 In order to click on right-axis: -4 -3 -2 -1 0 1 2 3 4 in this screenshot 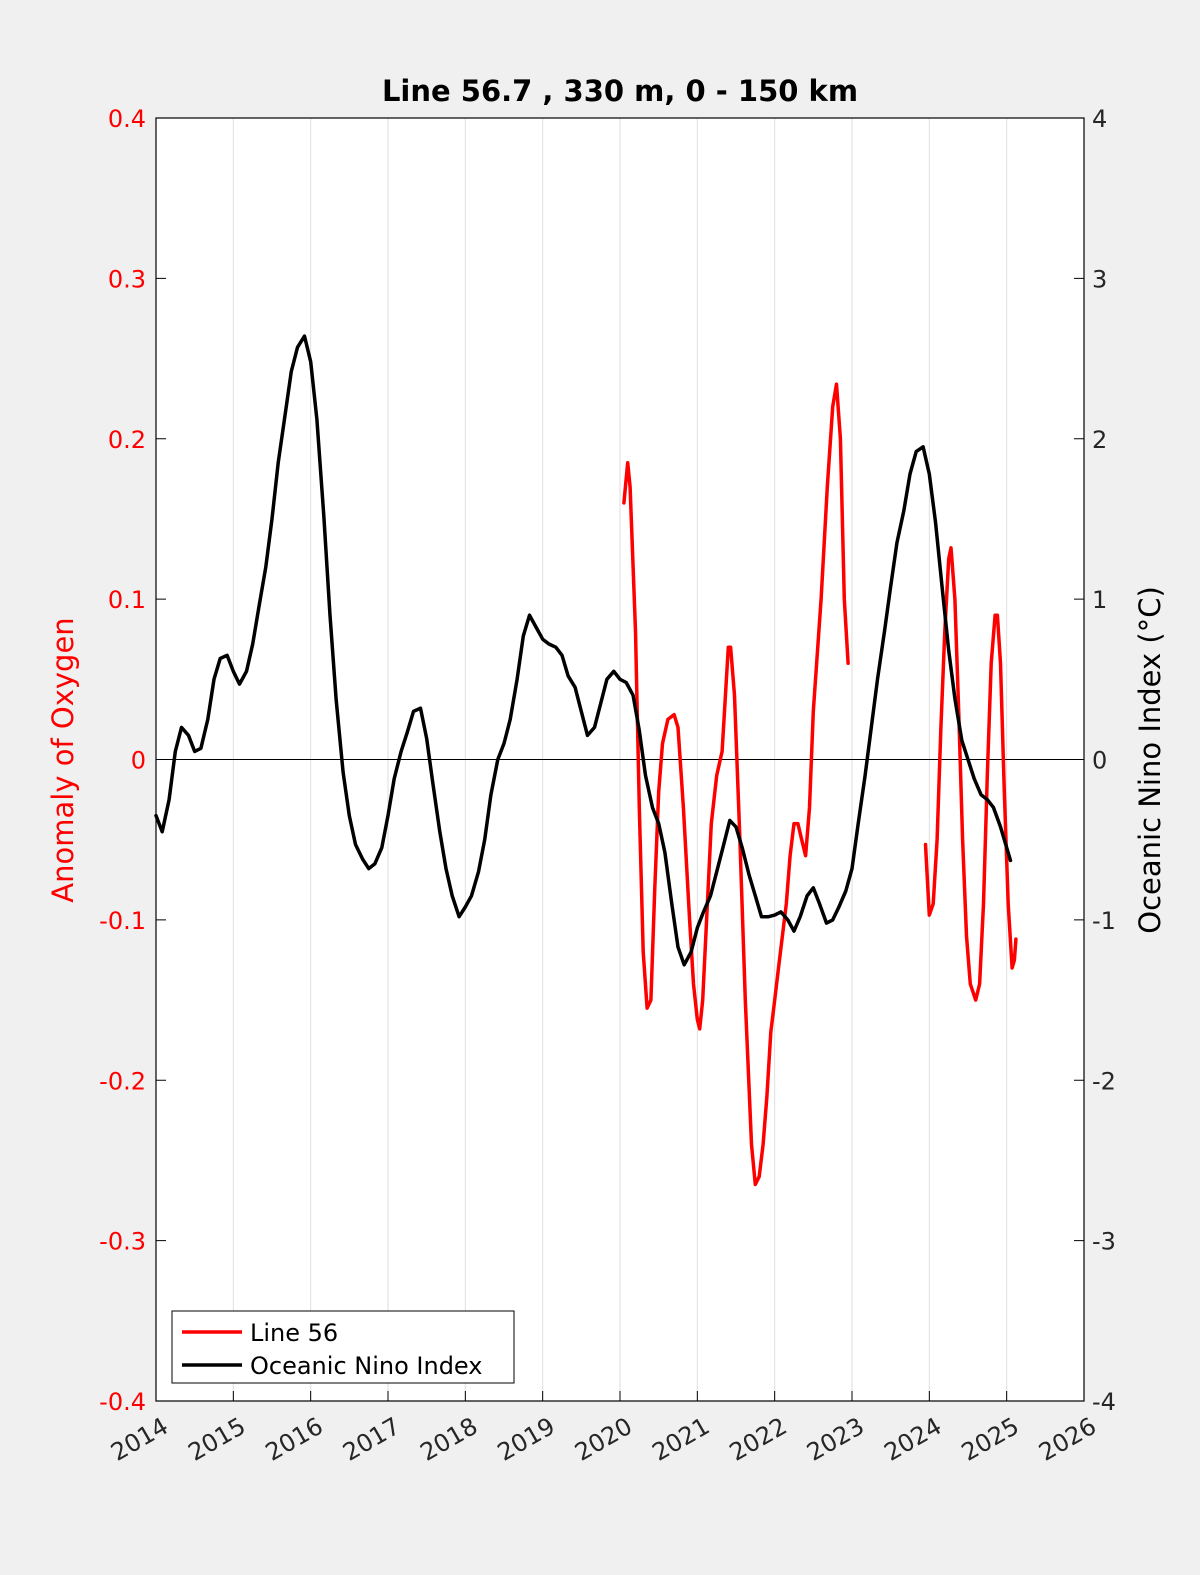, I will do `click(1095, 760)`.